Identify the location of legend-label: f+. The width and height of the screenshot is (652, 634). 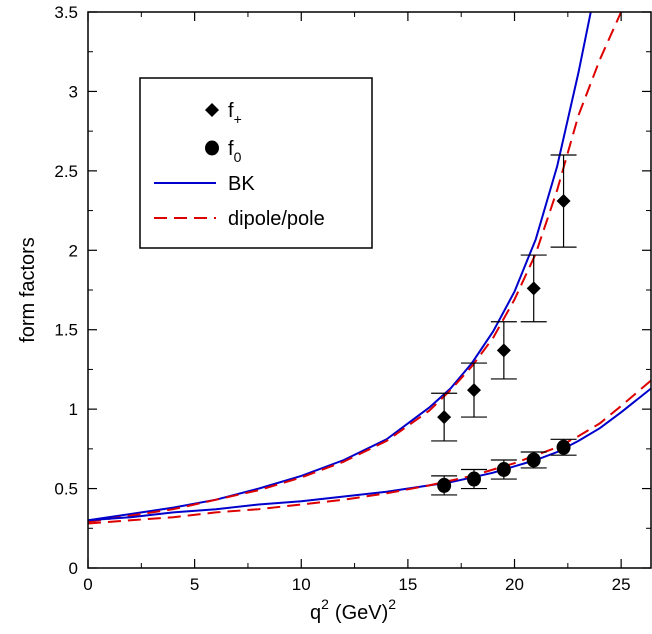
(235, 113).